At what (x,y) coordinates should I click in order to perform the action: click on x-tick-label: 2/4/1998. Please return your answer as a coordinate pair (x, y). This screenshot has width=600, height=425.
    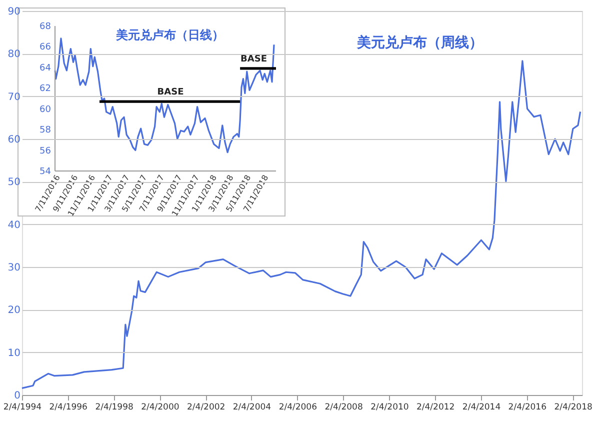
    Looking at the image, I should click on (114, 407).